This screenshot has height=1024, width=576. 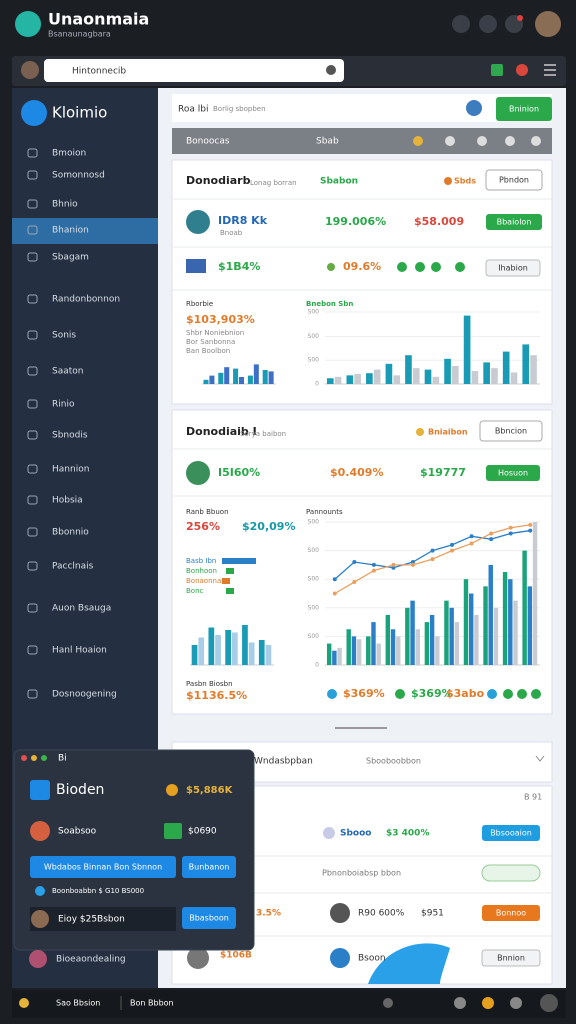 What do you see at coordinates (194, 70) in the screenshot?
I see `search-input` at bounding box center [194, 70].